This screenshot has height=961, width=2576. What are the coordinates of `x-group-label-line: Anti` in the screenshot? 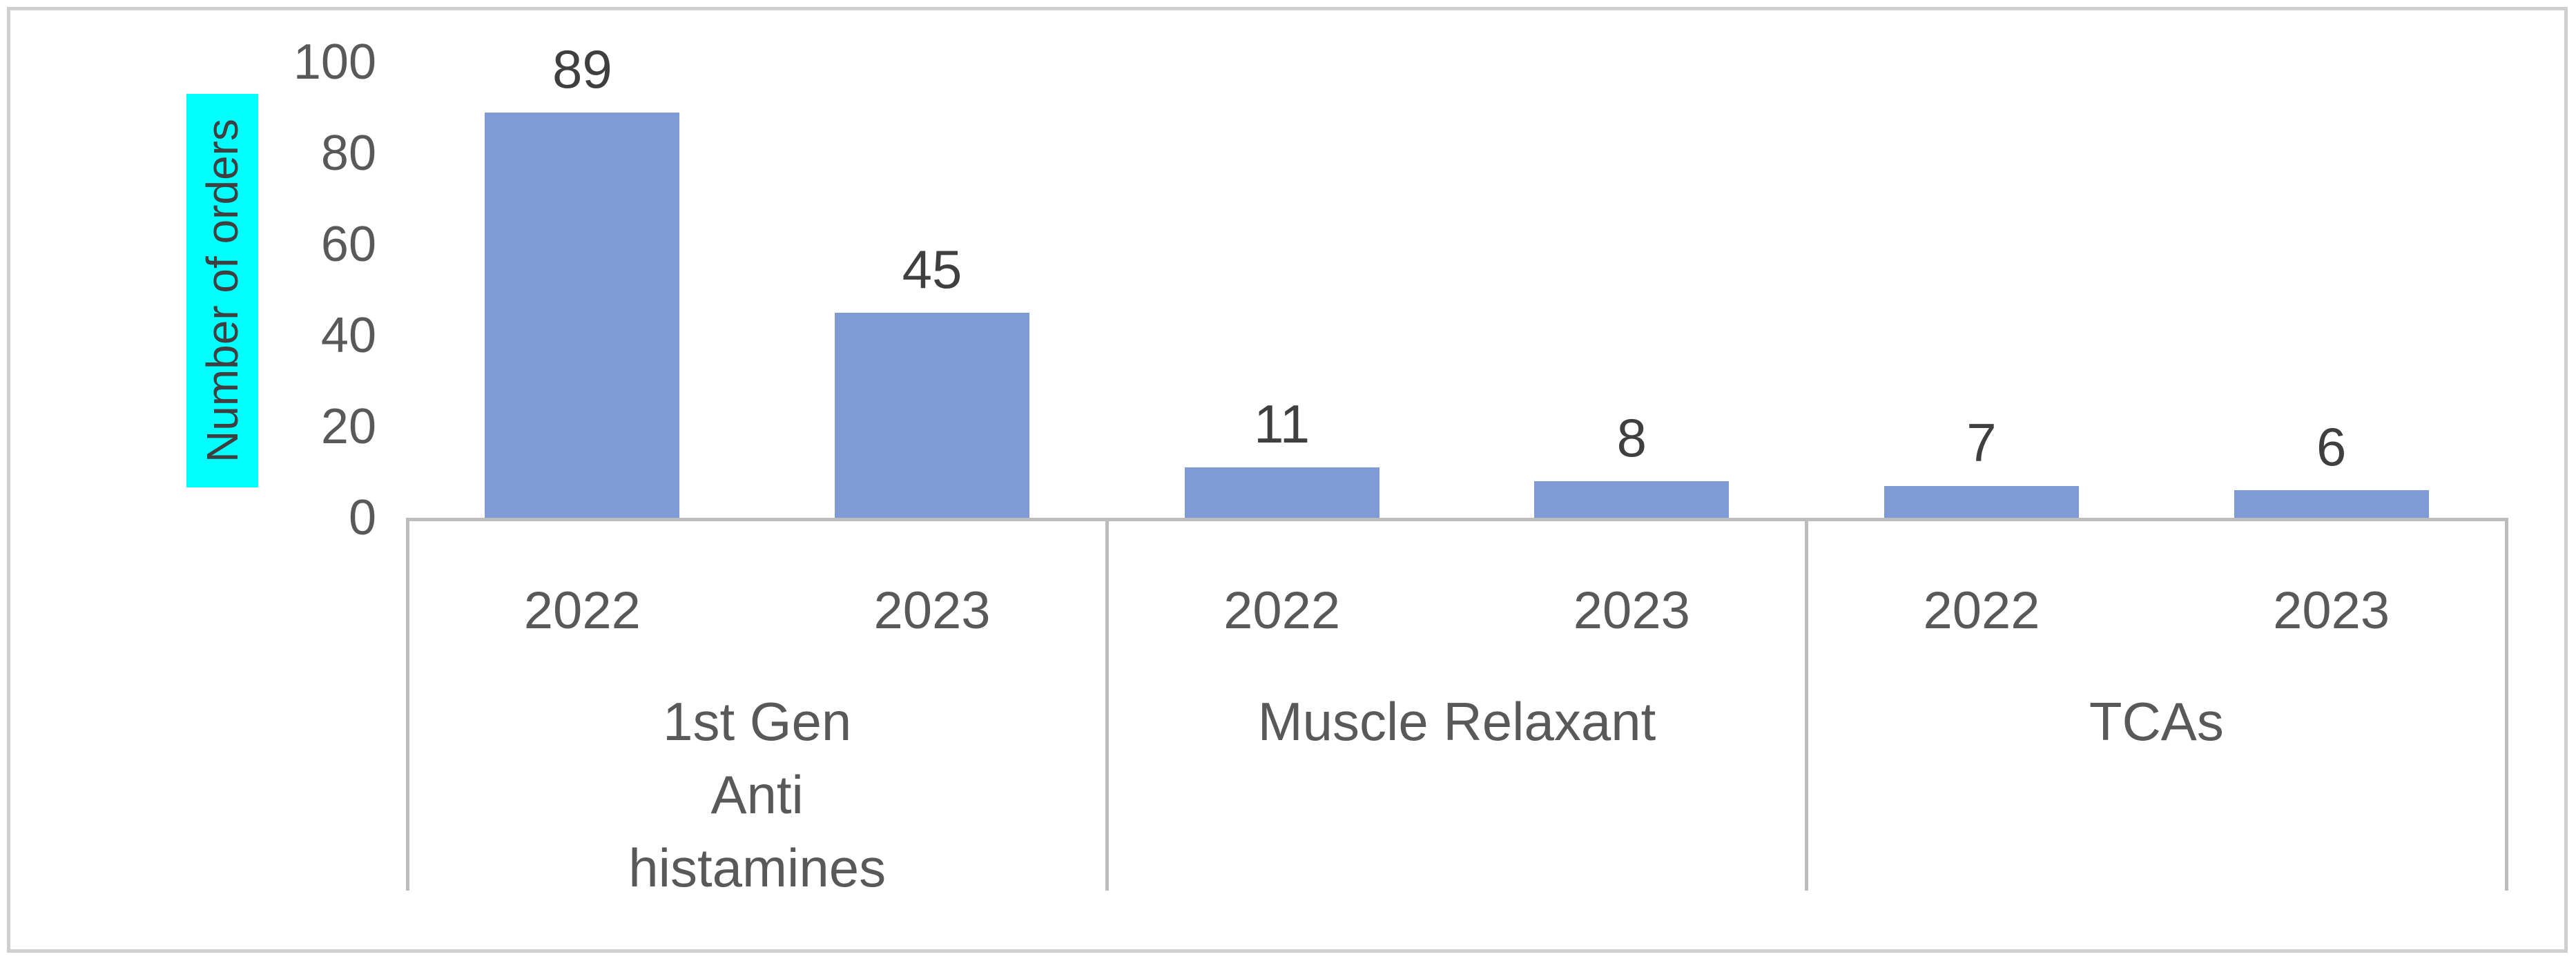 It's located at (757, 794).